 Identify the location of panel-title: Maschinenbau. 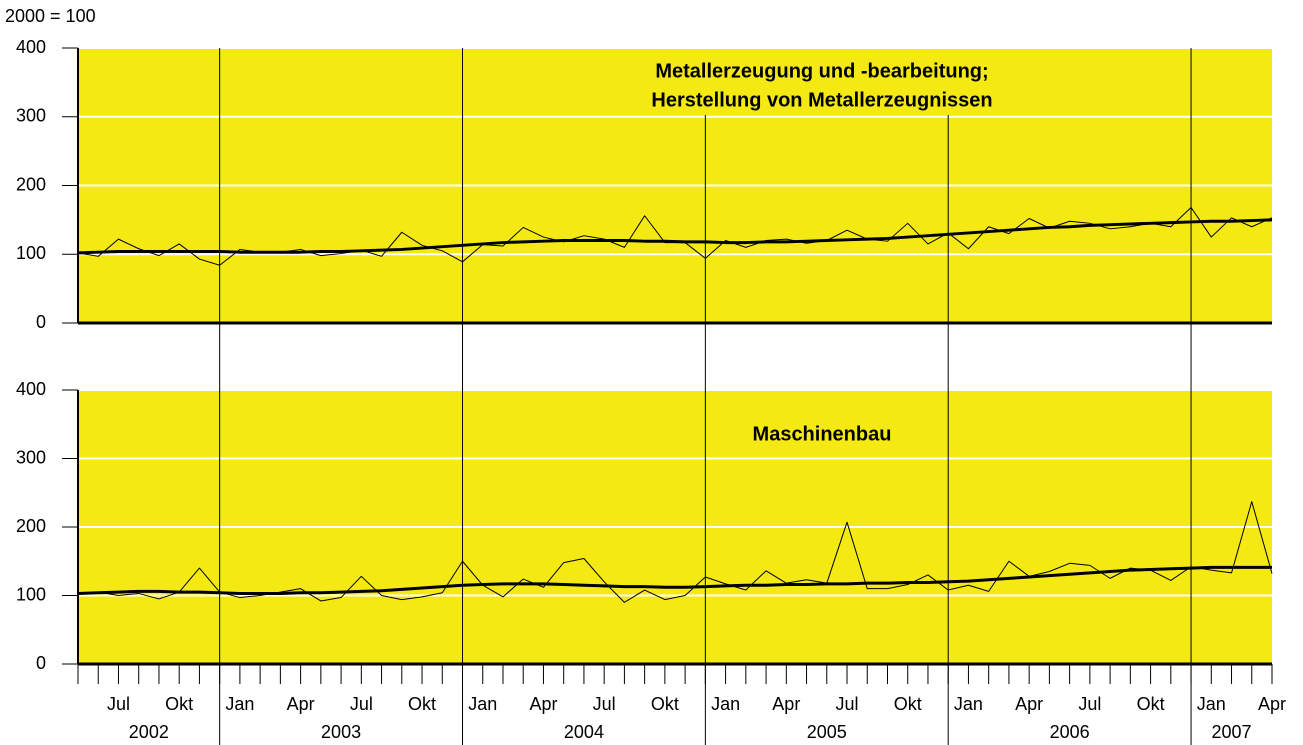
(822, 434).